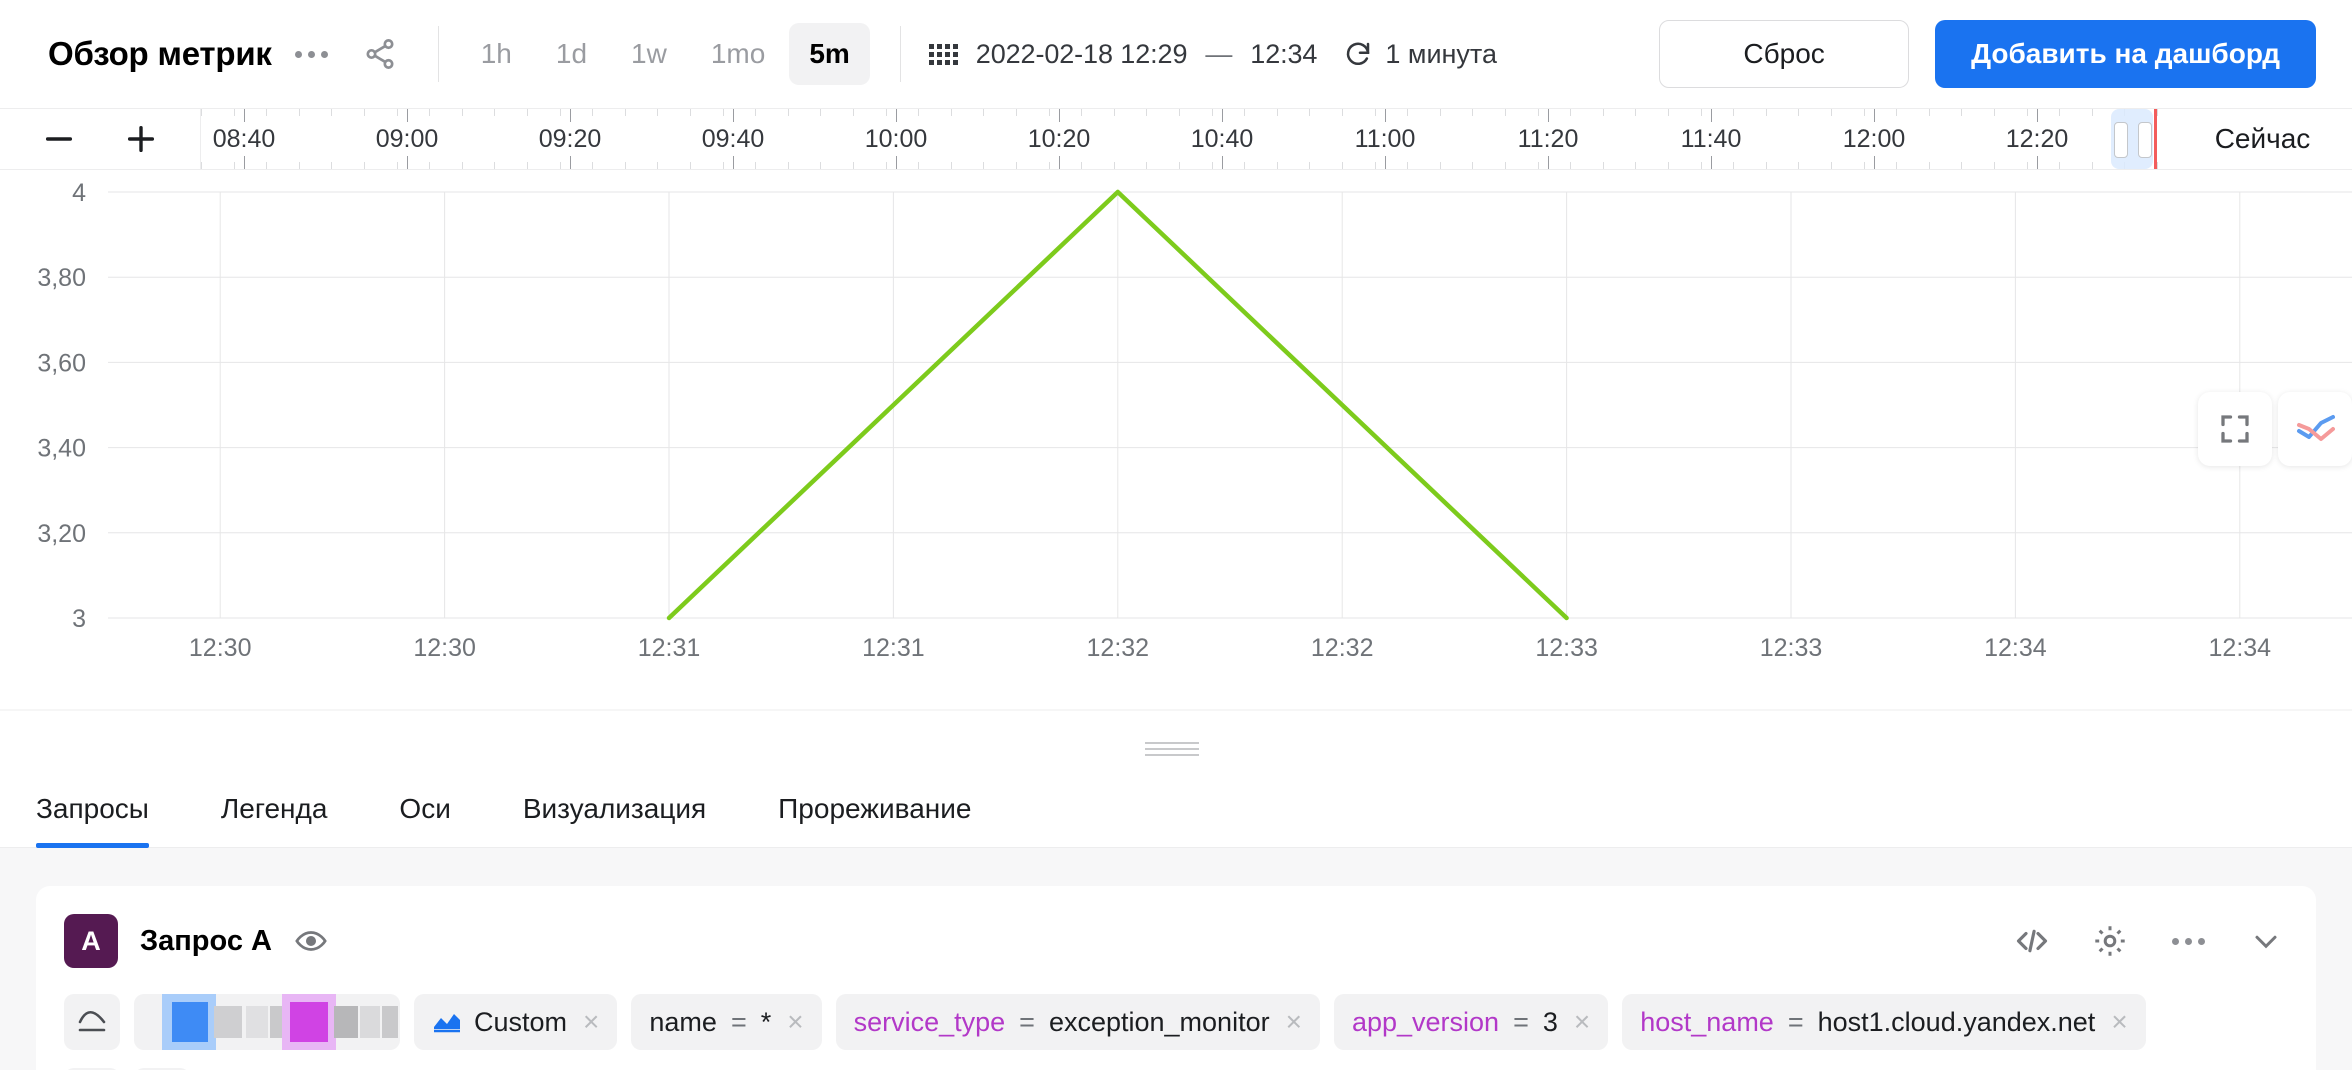  I want to click on range-preset-1d: 1d, so click(571, 53).